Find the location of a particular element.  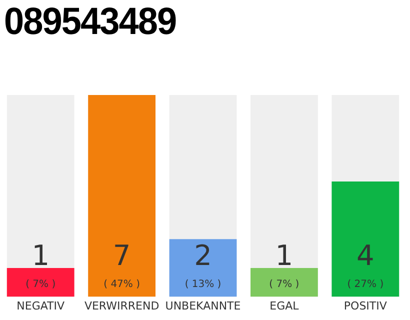

data-label: 7 is located at coordinates (121, 255).